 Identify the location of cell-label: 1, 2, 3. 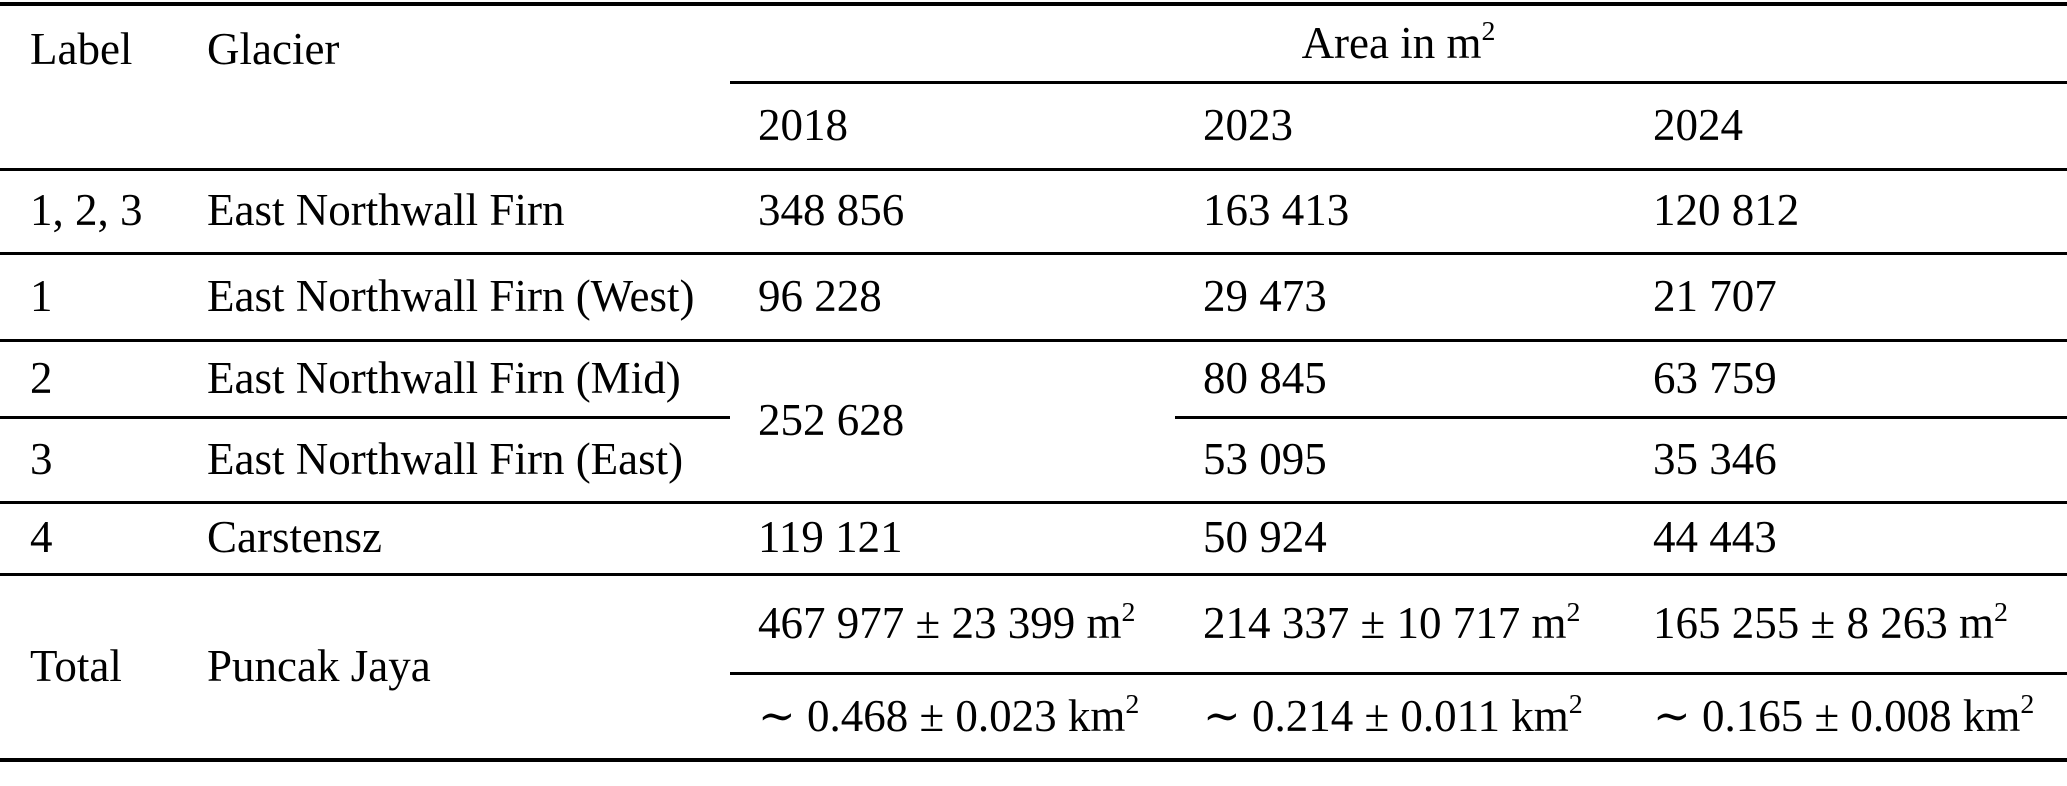
(87, 212).